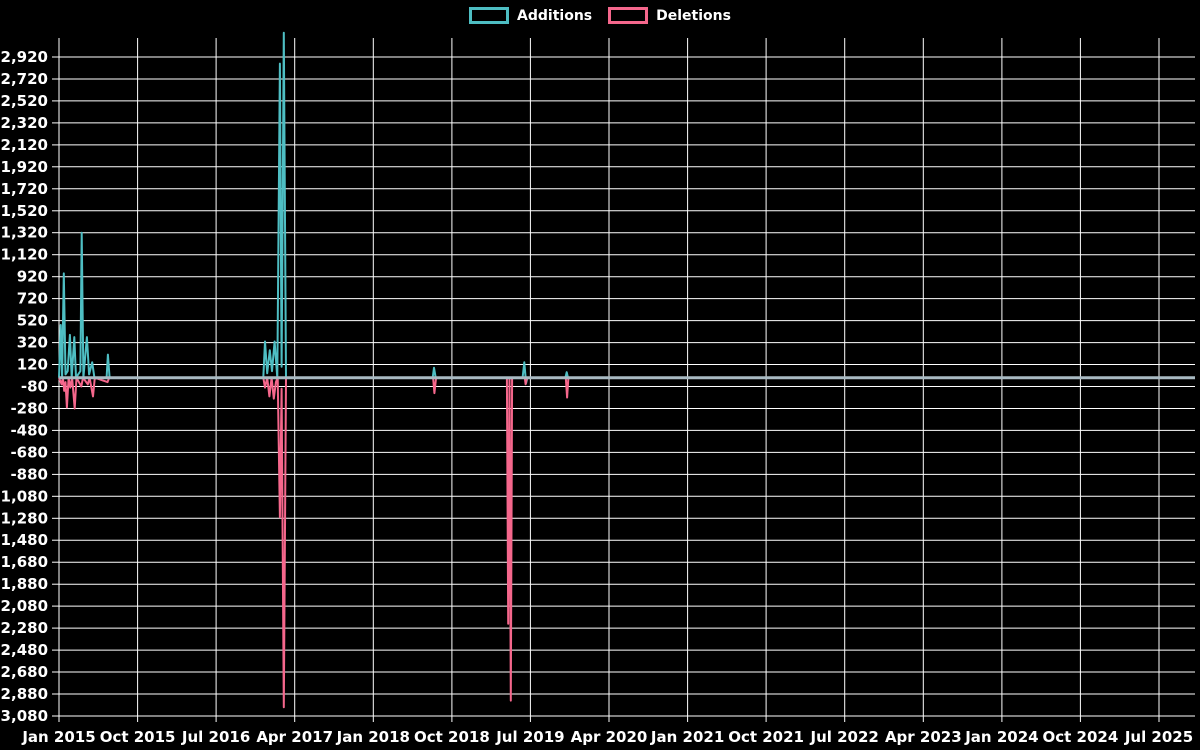 The width and height of the screenshot is (1200, 750). Describe the element at coordinates (24, 628) in the screenshot. I see `y-tick-label: -2,280` at that location.